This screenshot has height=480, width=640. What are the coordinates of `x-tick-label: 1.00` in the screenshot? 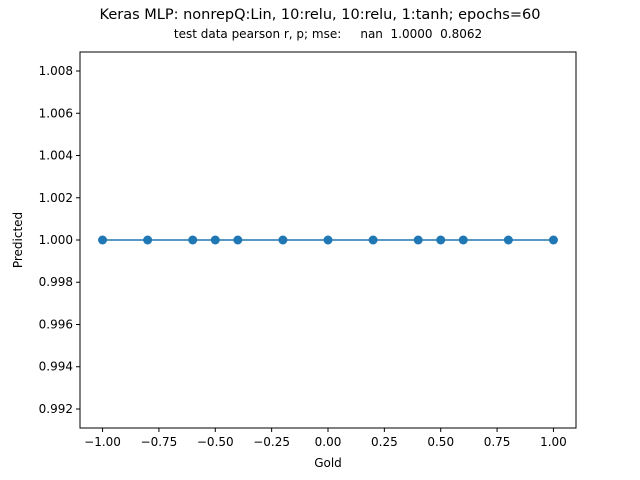 It's located at (553, 442).